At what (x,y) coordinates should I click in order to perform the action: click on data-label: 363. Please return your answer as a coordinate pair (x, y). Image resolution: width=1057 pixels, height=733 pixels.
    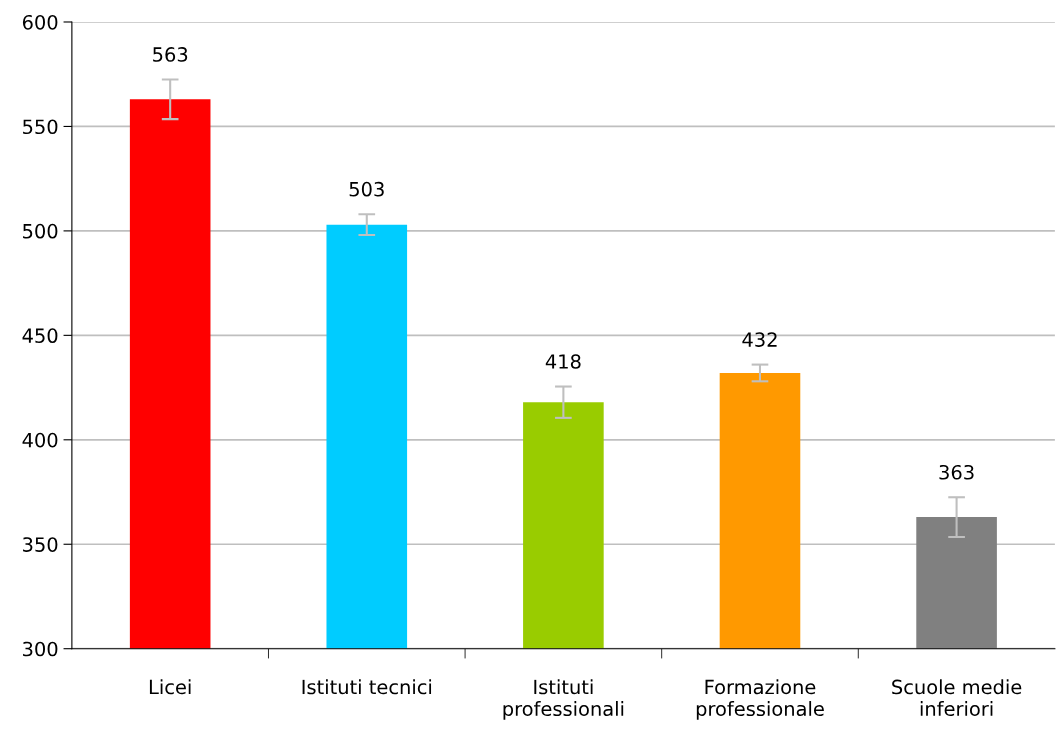
    Looking at the image, I should click on (956, 472).